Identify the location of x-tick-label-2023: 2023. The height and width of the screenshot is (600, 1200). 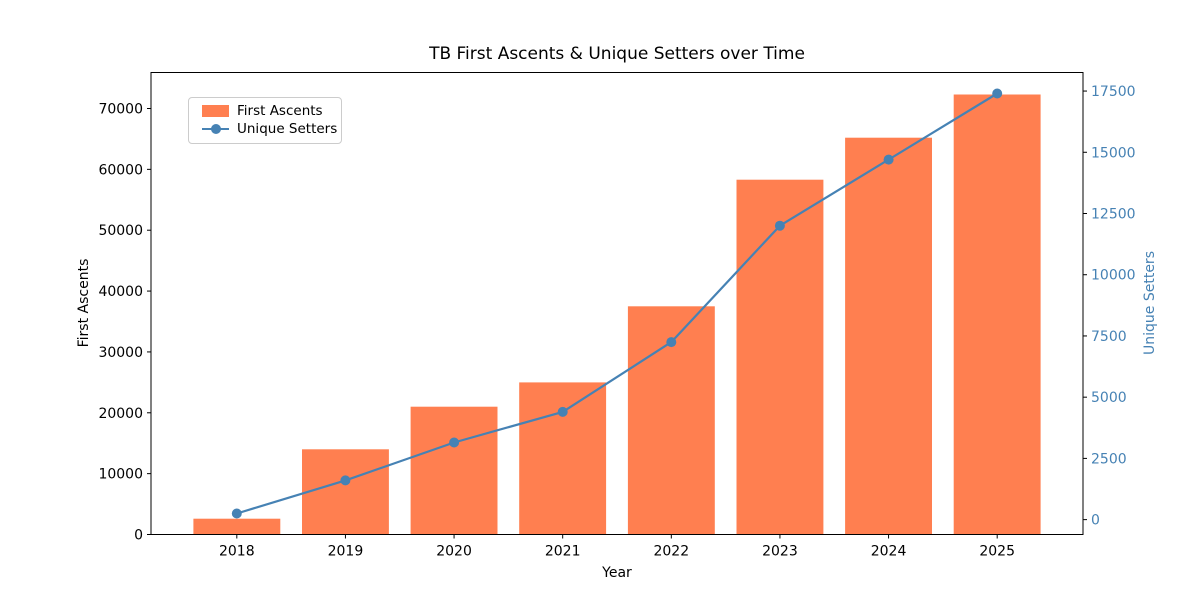
(780, 552).